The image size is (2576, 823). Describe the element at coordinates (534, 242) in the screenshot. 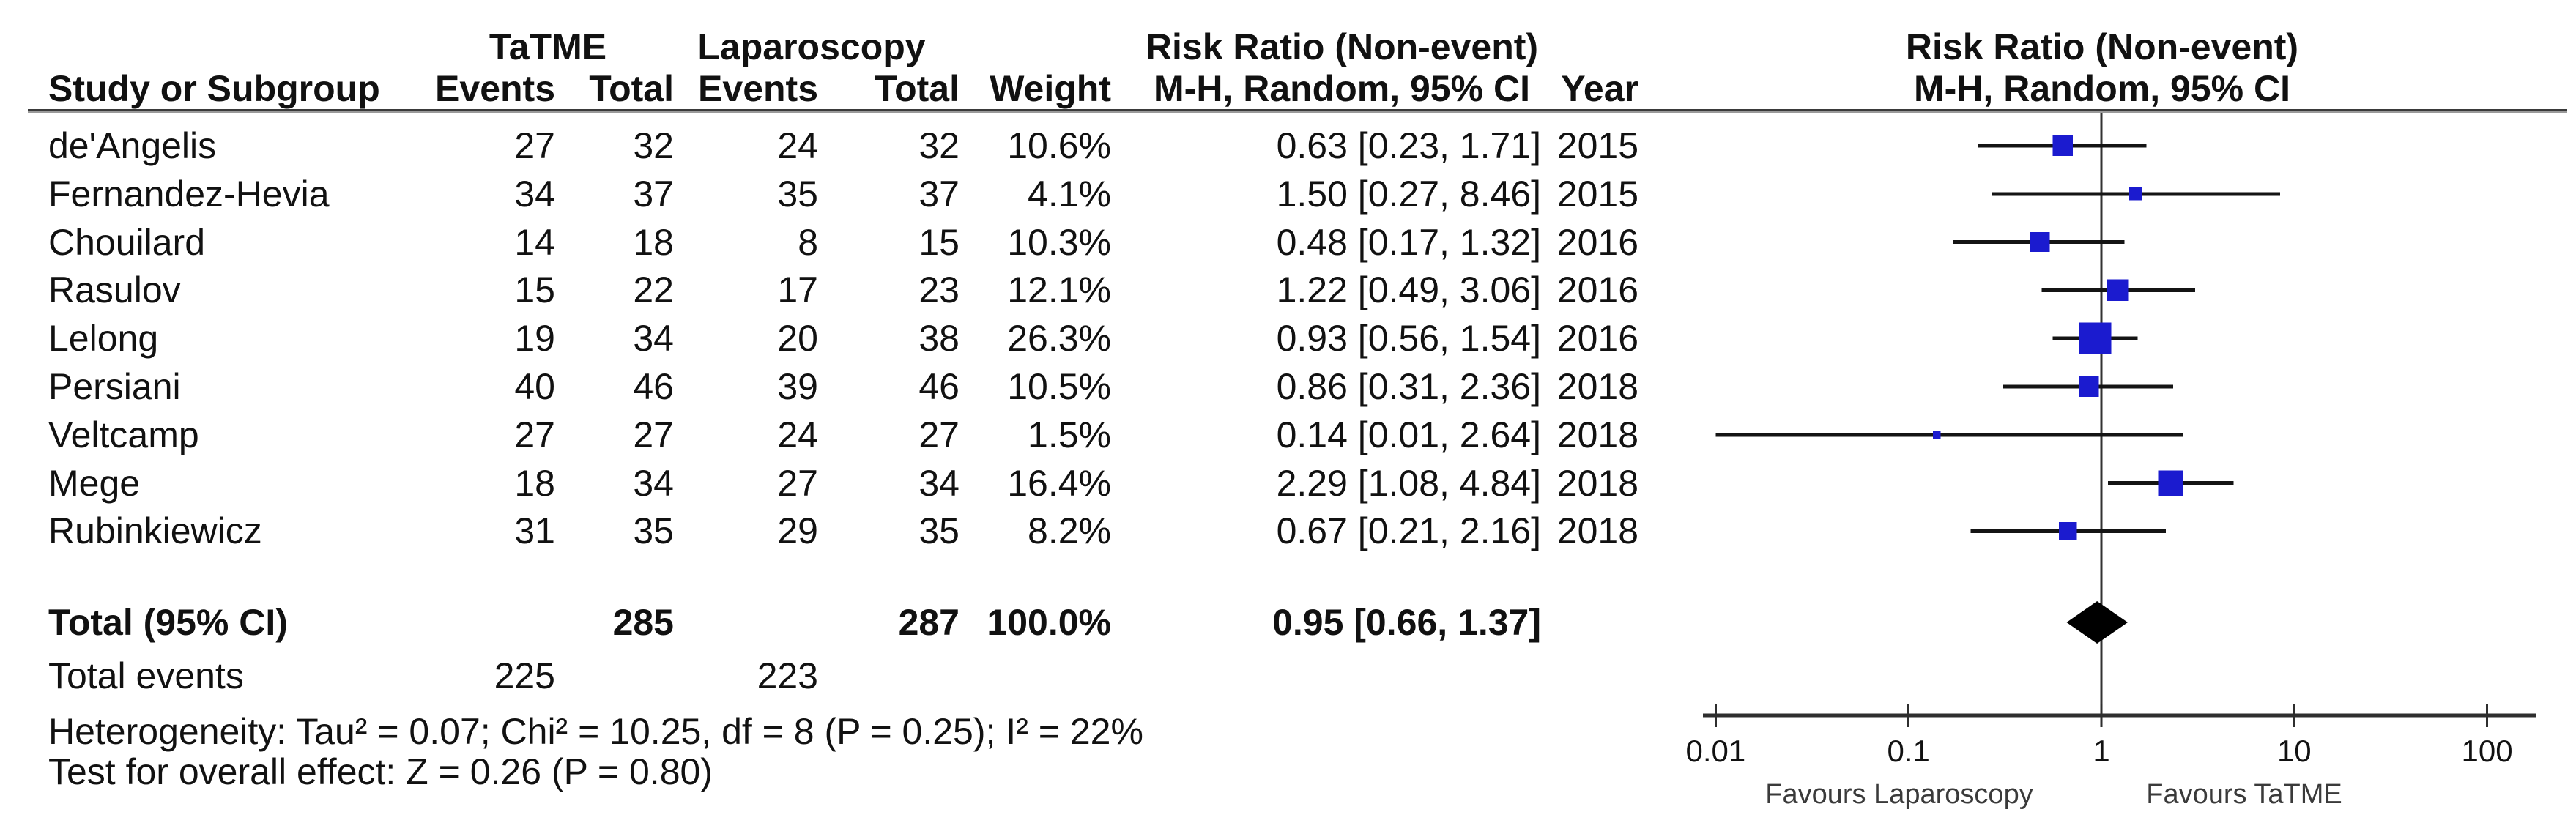

I see `study-ev1: 14` at that location.